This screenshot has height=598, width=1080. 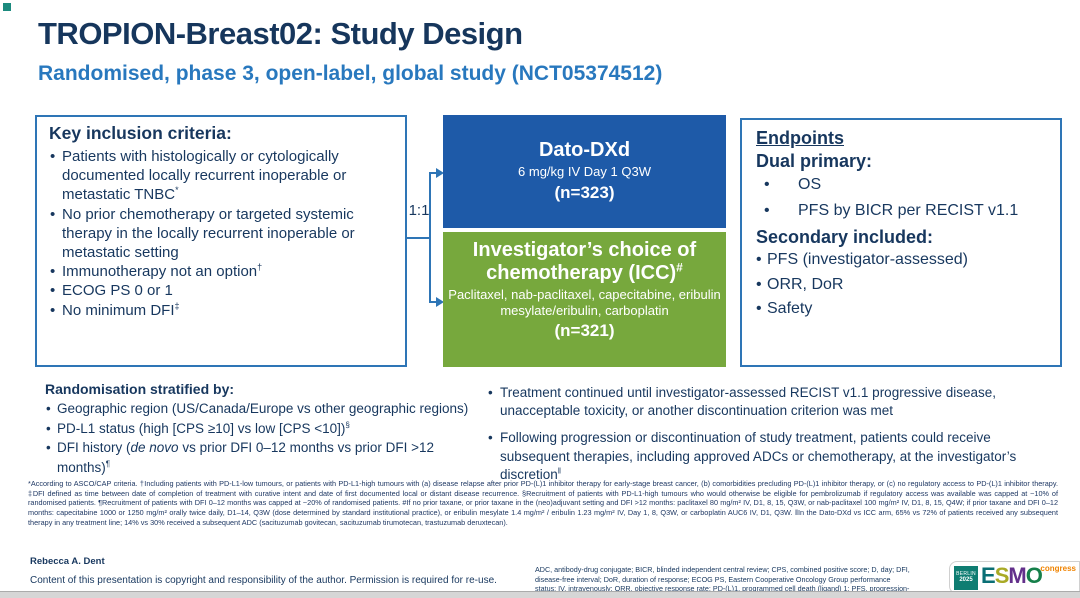 I want to click on footnote-marker: ¶, so click(x=108, y=464).